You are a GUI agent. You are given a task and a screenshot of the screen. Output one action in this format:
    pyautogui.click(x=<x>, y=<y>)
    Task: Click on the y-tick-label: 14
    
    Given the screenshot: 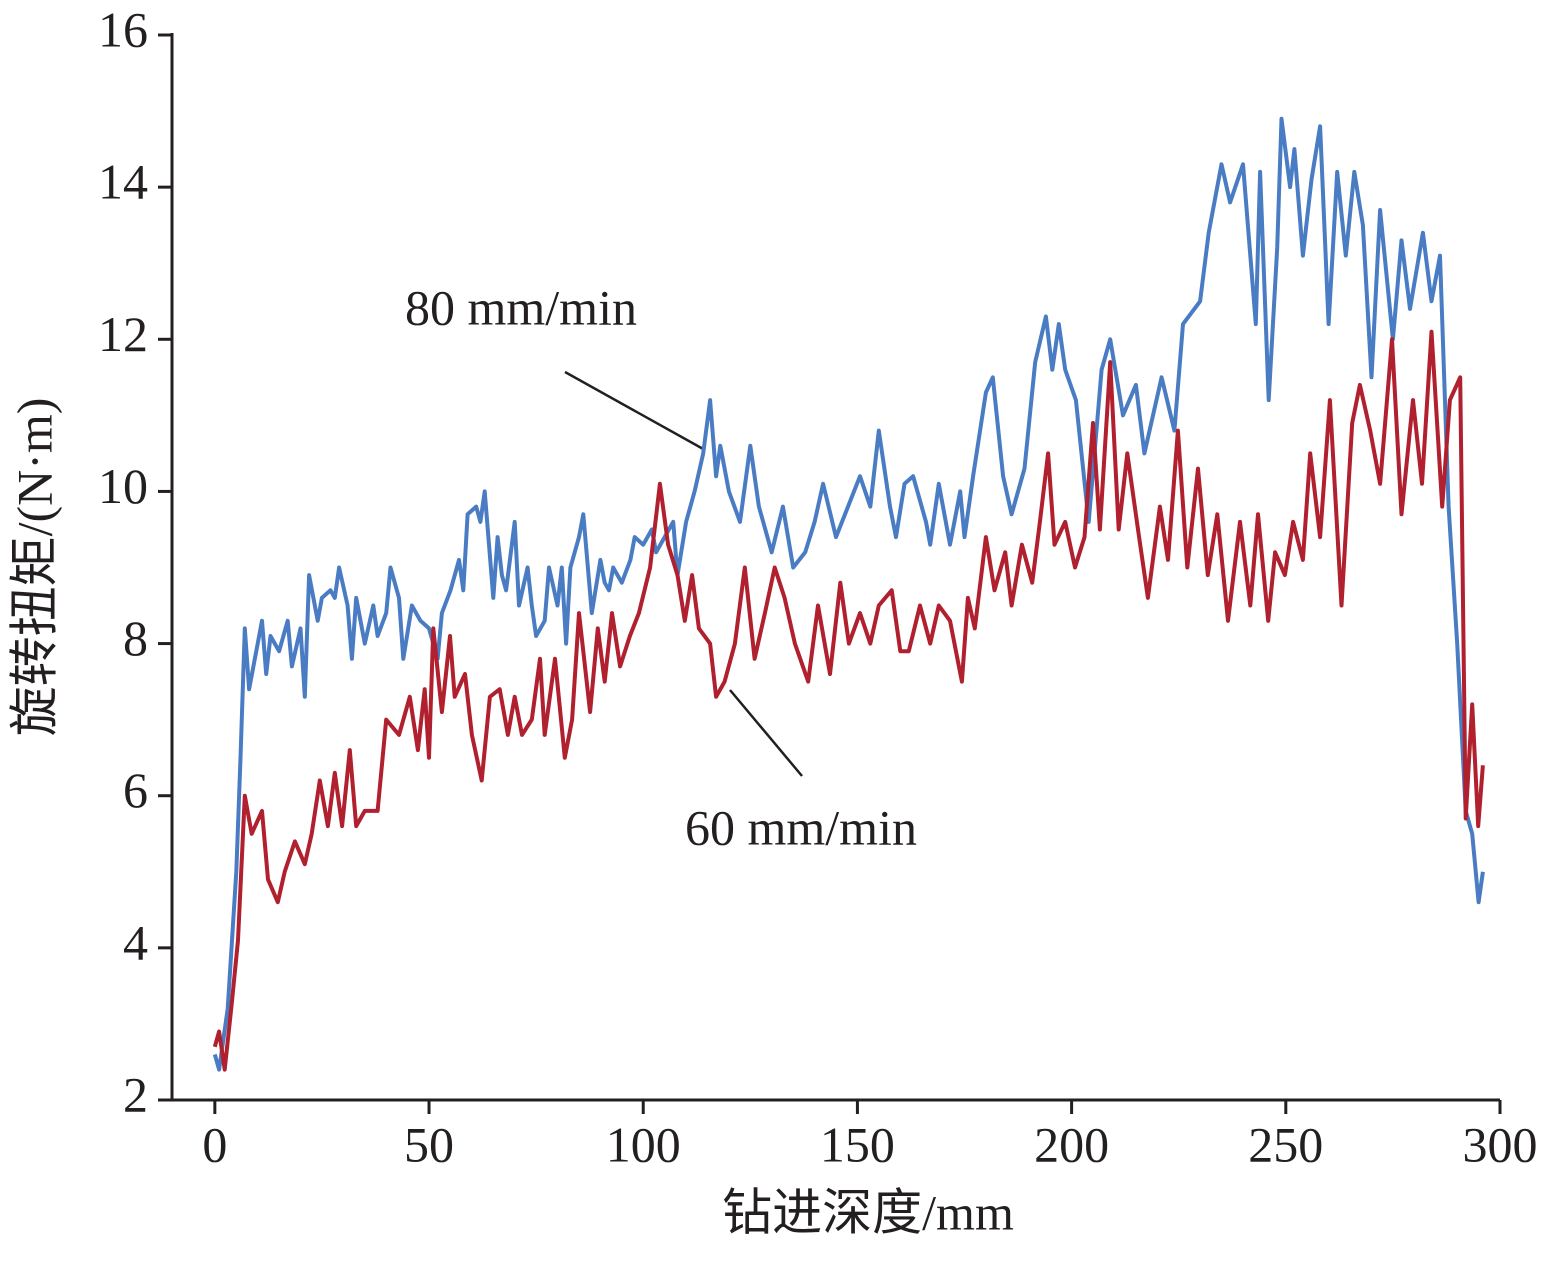 What is the action you would take?
    pyautogui.click(x=123, y=182)
    